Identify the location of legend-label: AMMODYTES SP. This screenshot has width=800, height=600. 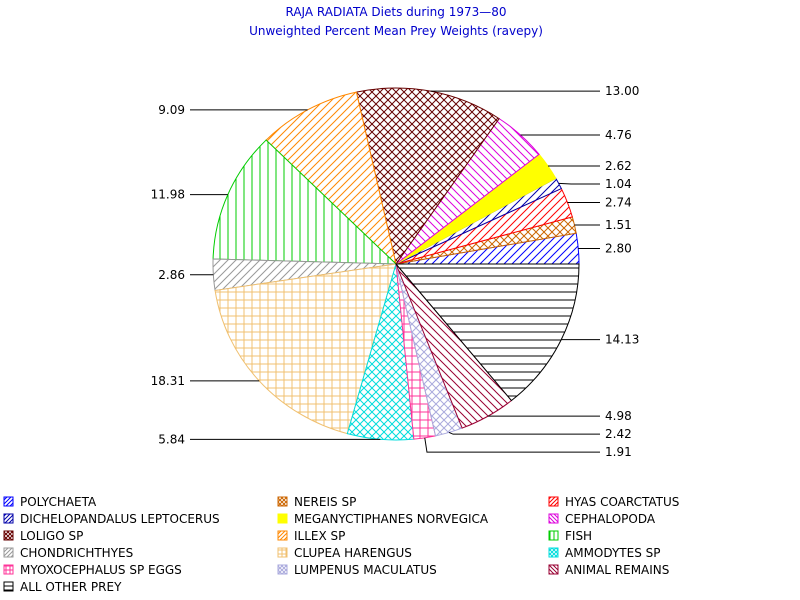
(612, 553).